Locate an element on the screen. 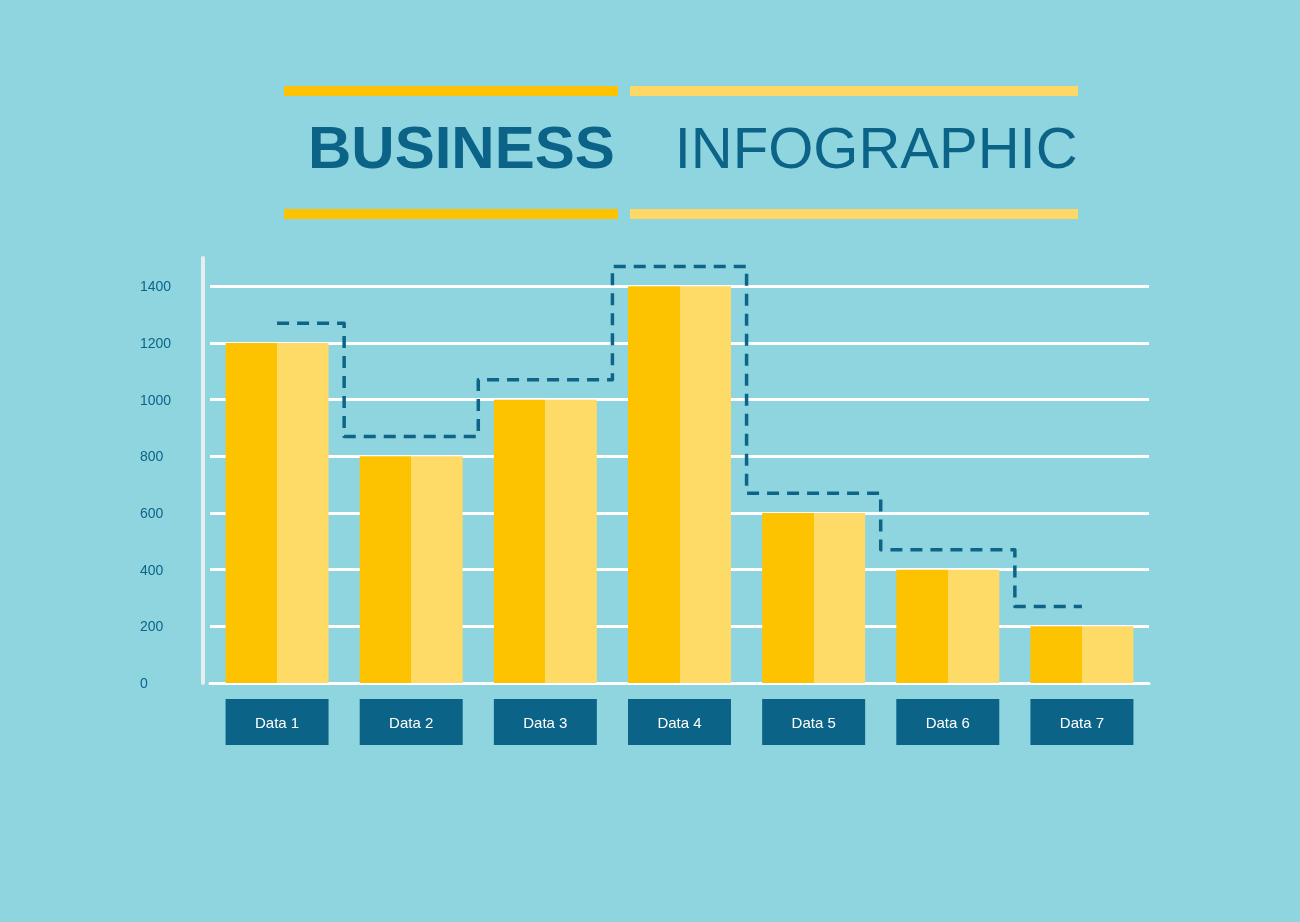 The width and height of the screenshot is (1300, 922). x-tick-label: Data 6 is located at coordinates (947, 722).